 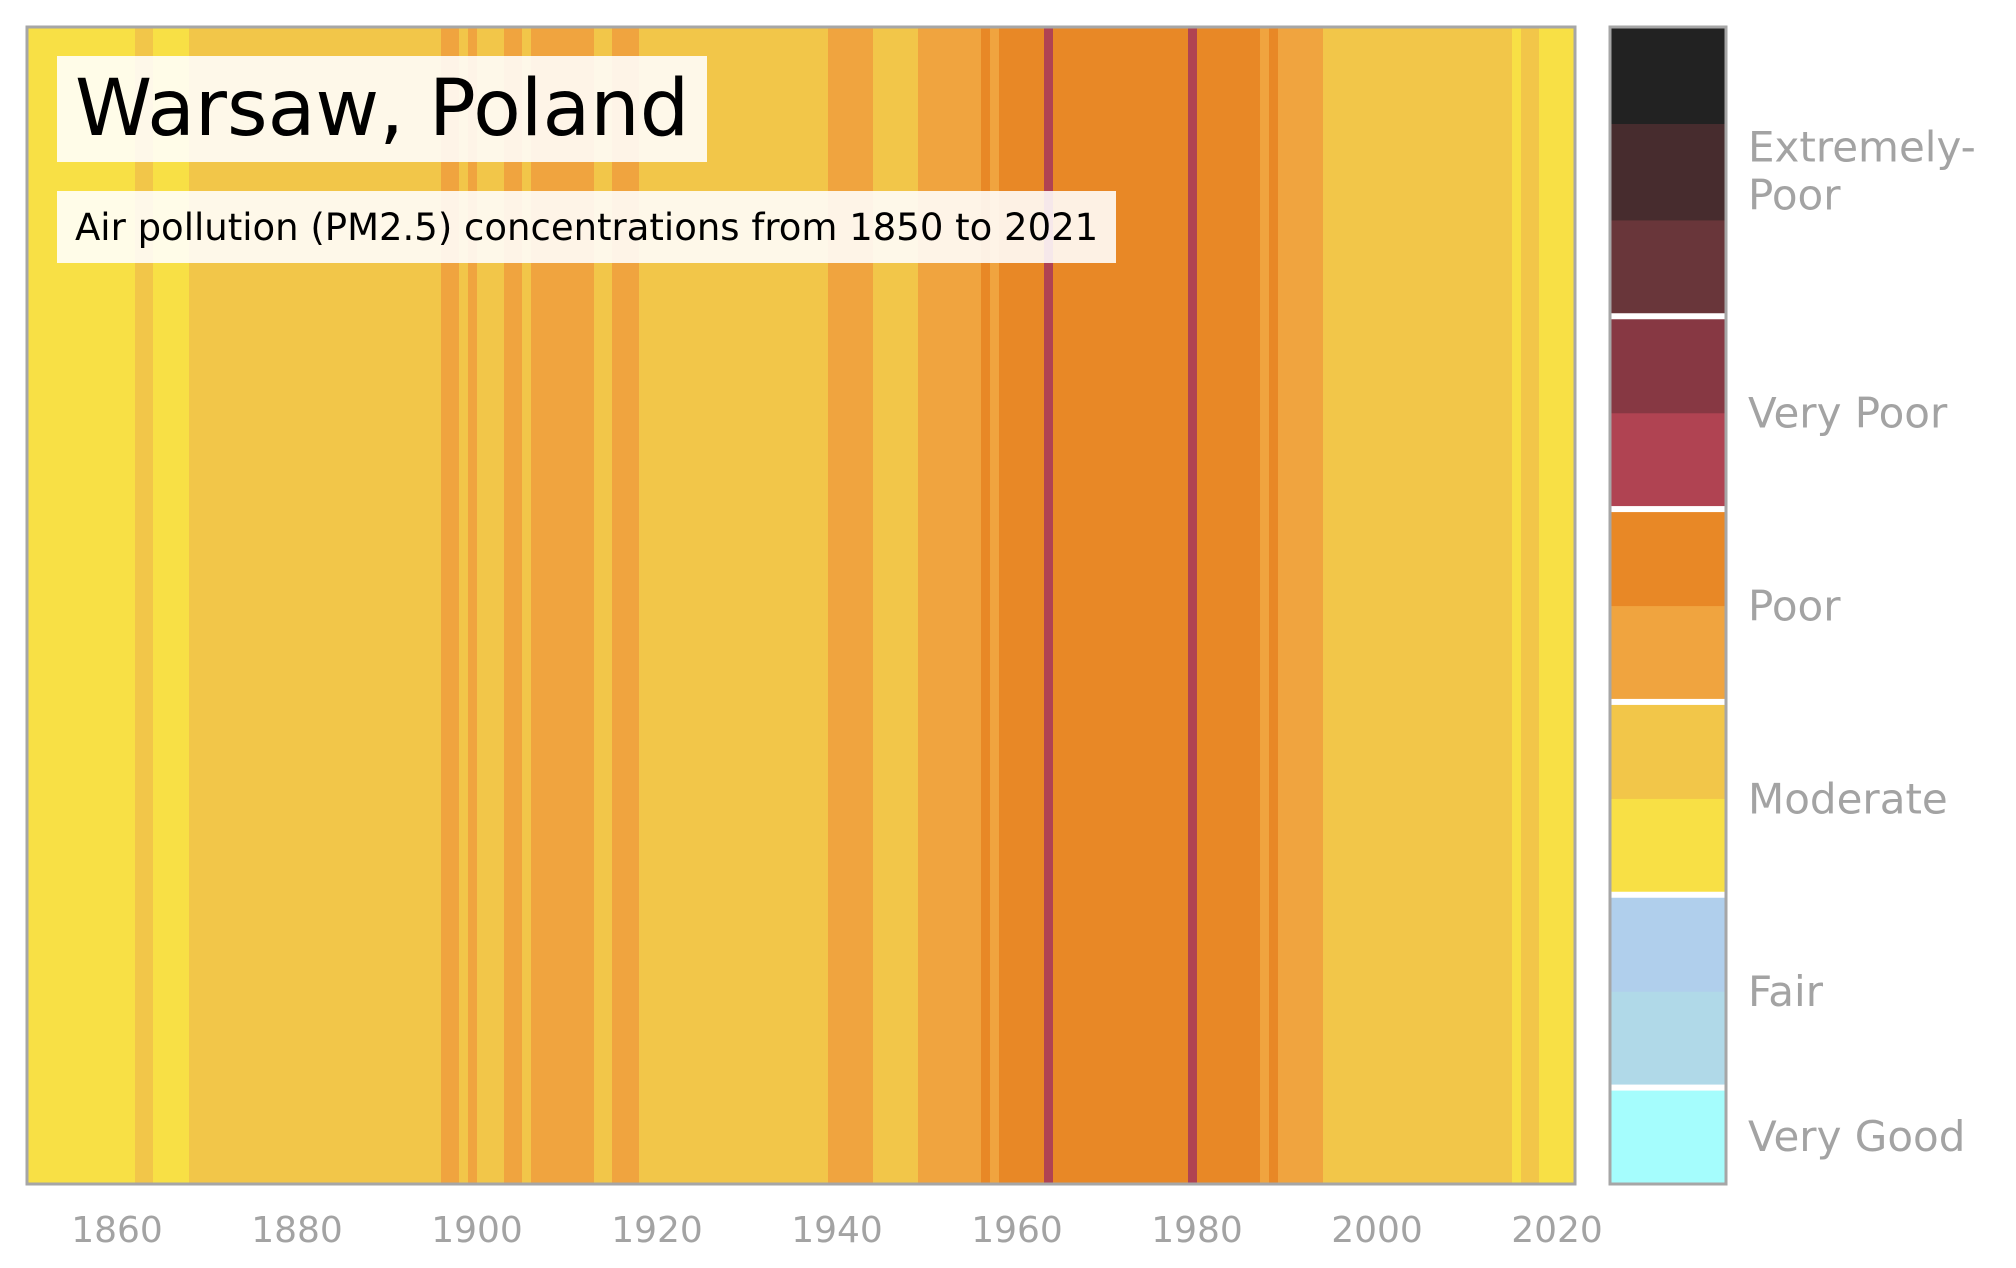 I want to click on stripe-1905, so click(x=527, y=605).